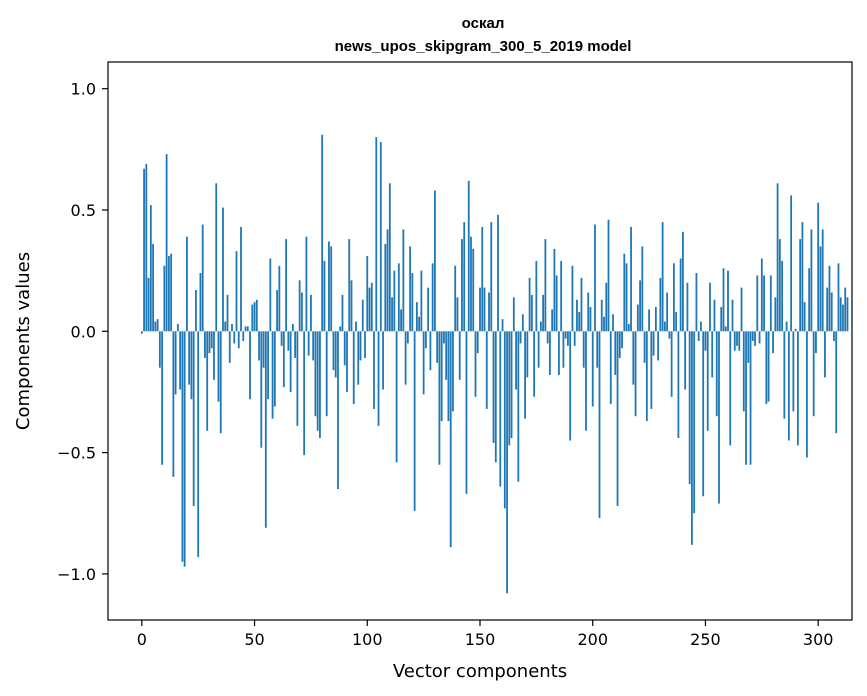  What do you see at coordinates (83, 331) in the screenshot?
I see `y-tick-label: 0.0` at bounding box center [83, 331].